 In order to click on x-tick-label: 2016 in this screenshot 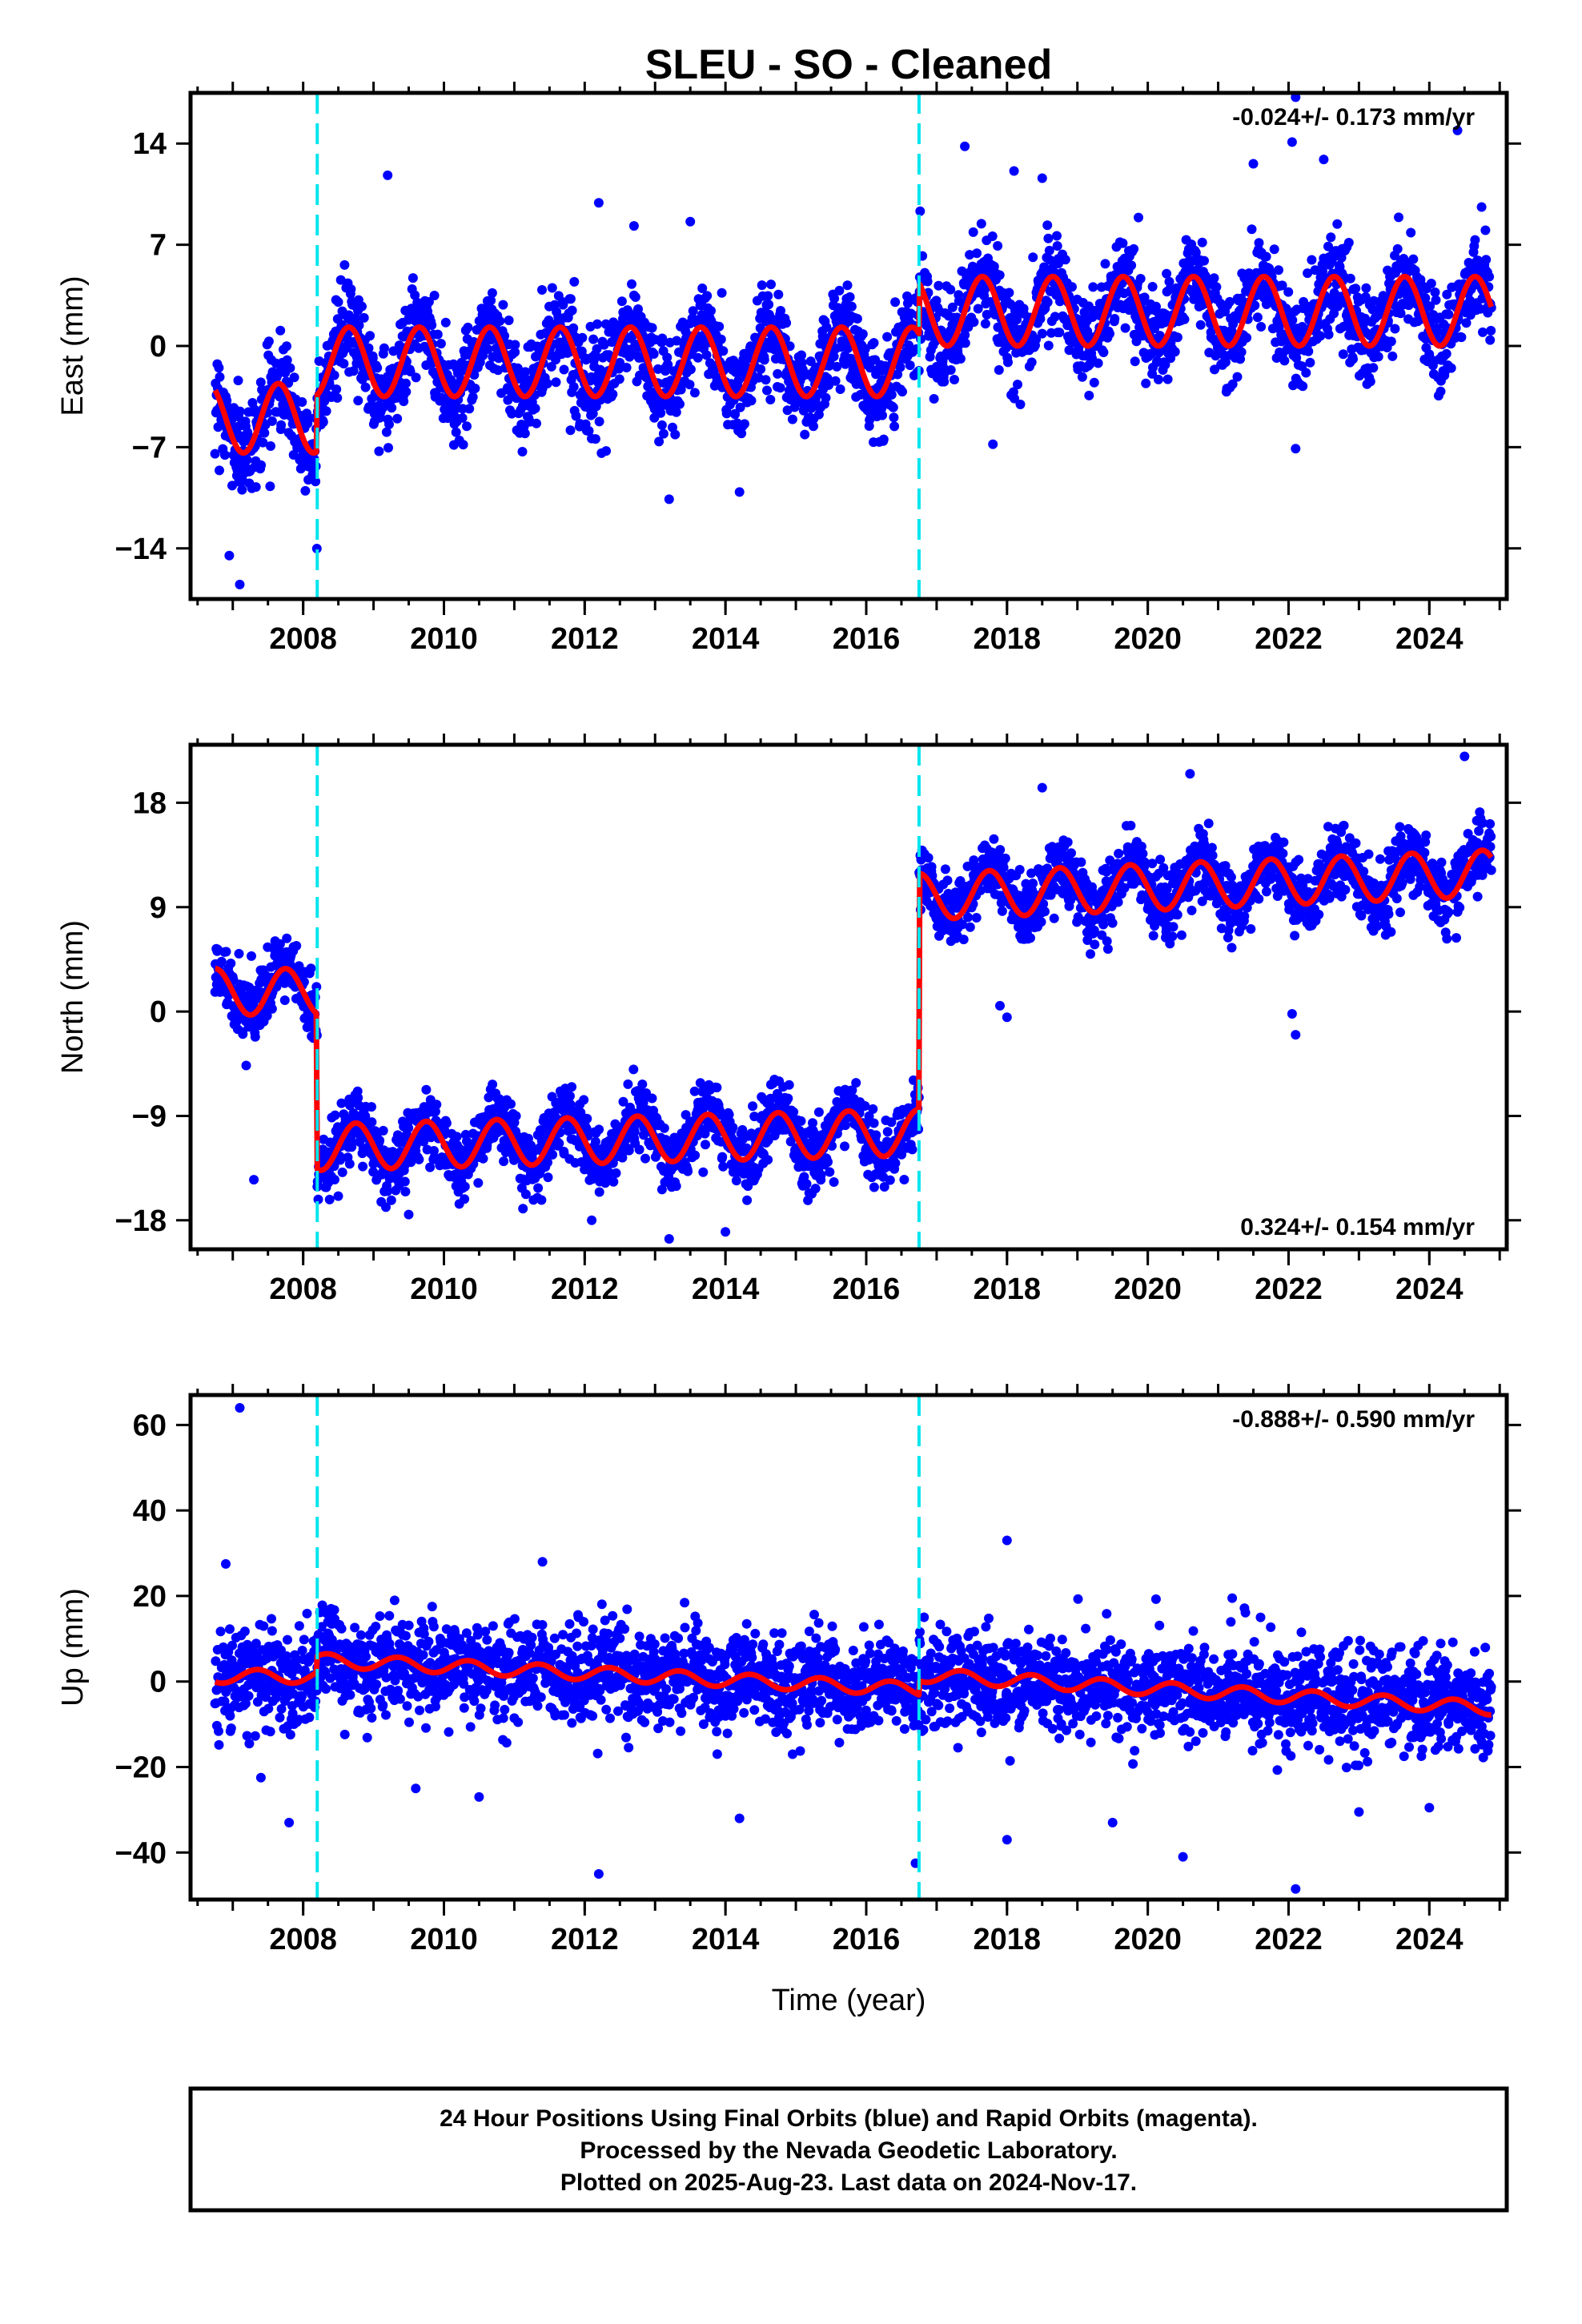, I will do `click(867, 639)`.